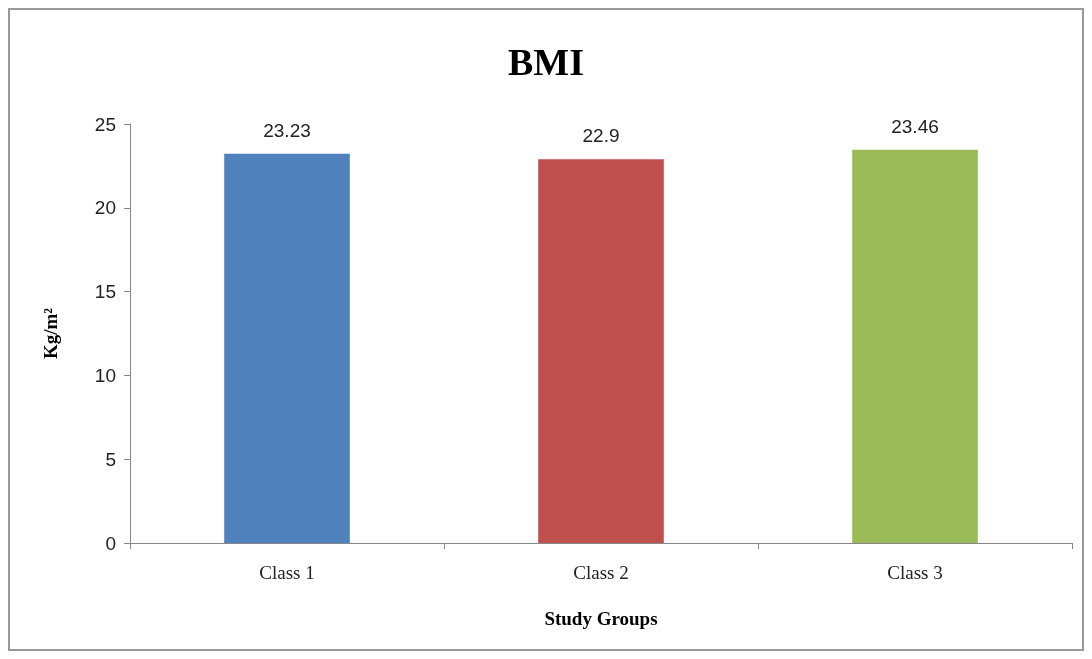  I want to click on x-tick-label: Class 1, so click(287, 572).